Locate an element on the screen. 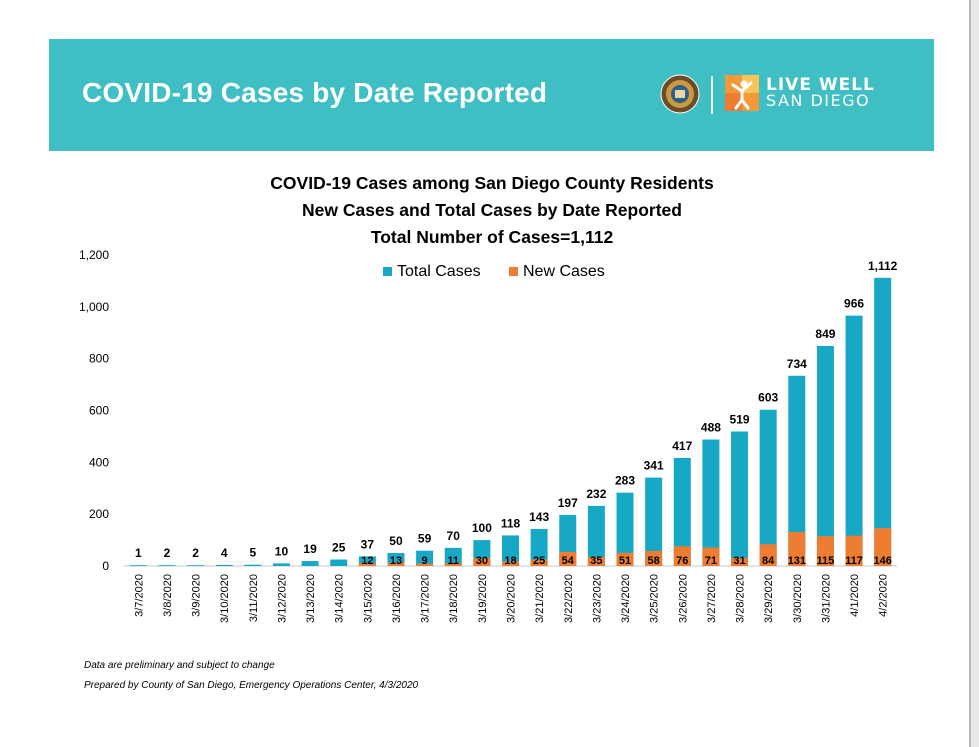 This screenshot has width=979, height=747. new-cases-label: 18 is located at coordinates (510, 561).